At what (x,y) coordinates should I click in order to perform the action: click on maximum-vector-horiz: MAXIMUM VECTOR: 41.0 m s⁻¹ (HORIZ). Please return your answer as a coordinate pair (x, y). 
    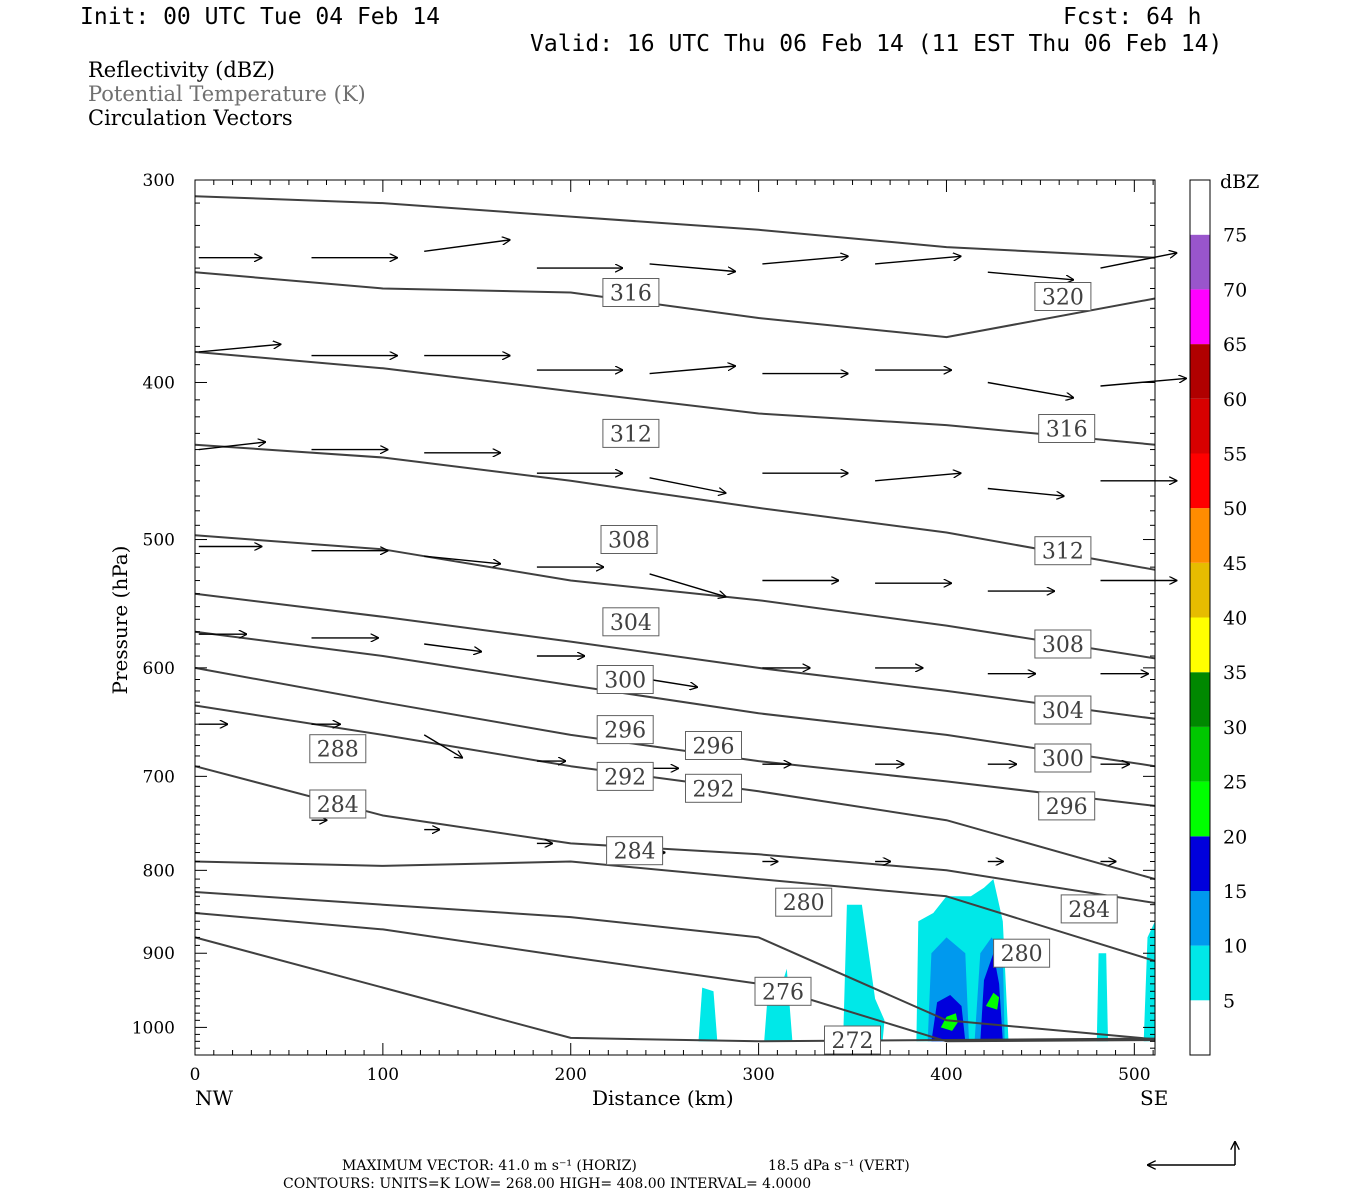
    Looking at the image, I should click on (489, 1166).